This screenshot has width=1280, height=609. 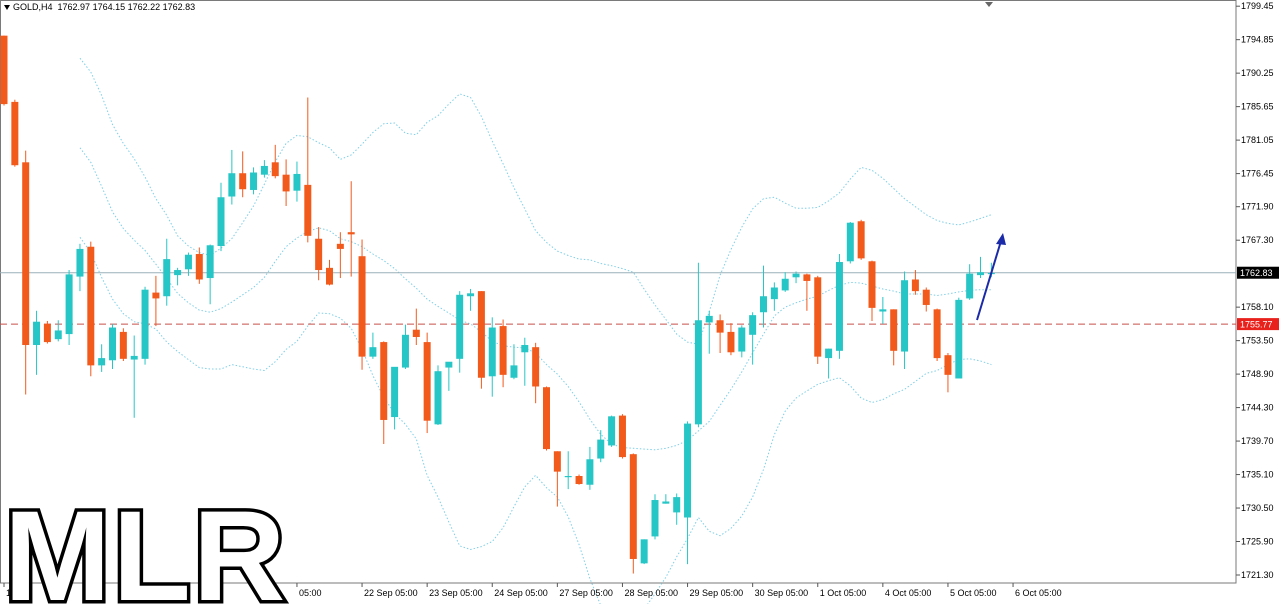 I want to click on x-tick-label: 28 Sep 05:00, so click(x=651, y=593).